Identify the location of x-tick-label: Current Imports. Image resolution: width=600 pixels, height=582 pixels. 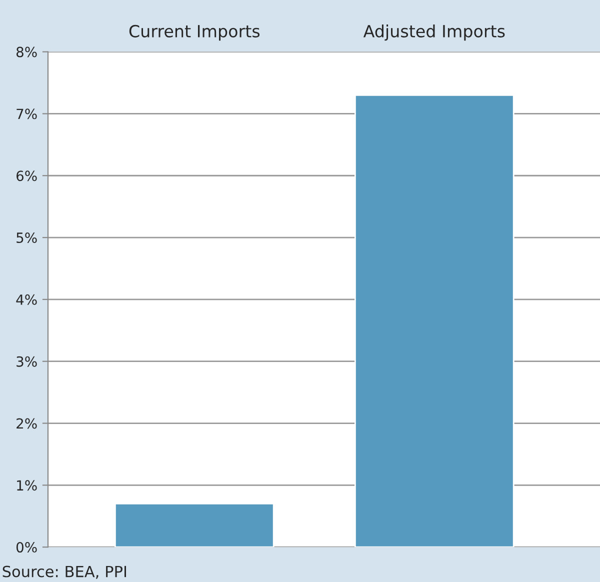
(194, 32).